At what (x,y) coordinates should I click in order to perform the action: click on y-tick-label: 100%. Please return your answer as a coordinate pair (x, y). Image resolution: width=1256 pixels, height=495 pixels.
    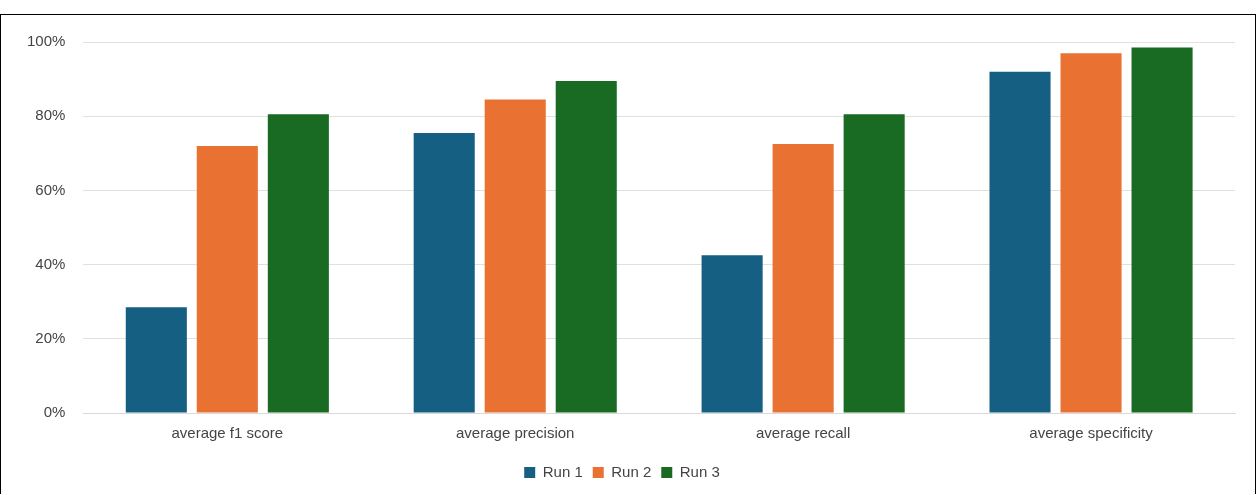
    Looking at the image, I should click on (46, 41).